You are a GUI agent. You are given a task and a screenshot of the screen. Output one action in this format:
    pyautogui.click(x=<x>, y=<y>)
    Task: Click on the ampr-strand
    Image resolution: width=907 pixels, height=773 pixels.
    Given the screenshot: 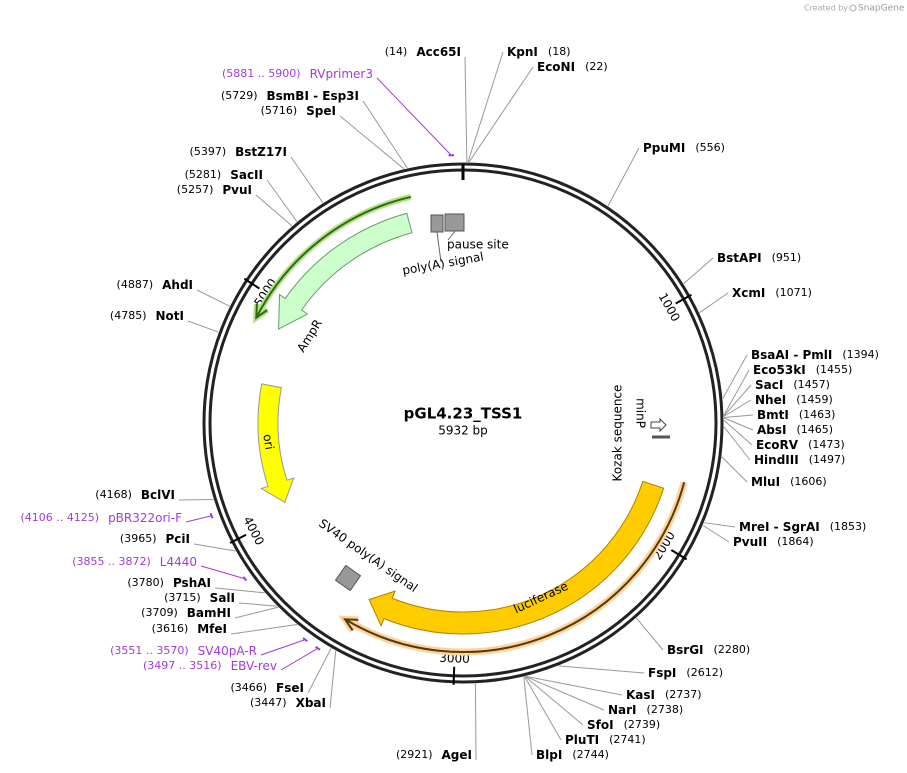 What is the action you would take?
    pyautogui.click(x=333, y=257)
    